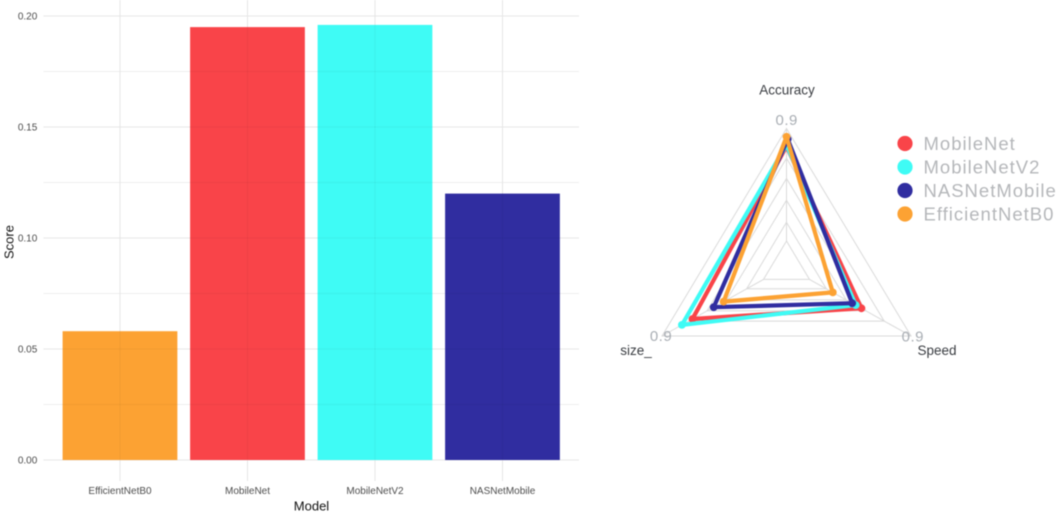 The width and height of the screenshot is (1064, 514). I want to click on svg-text: 0.15, so click(28, 128).